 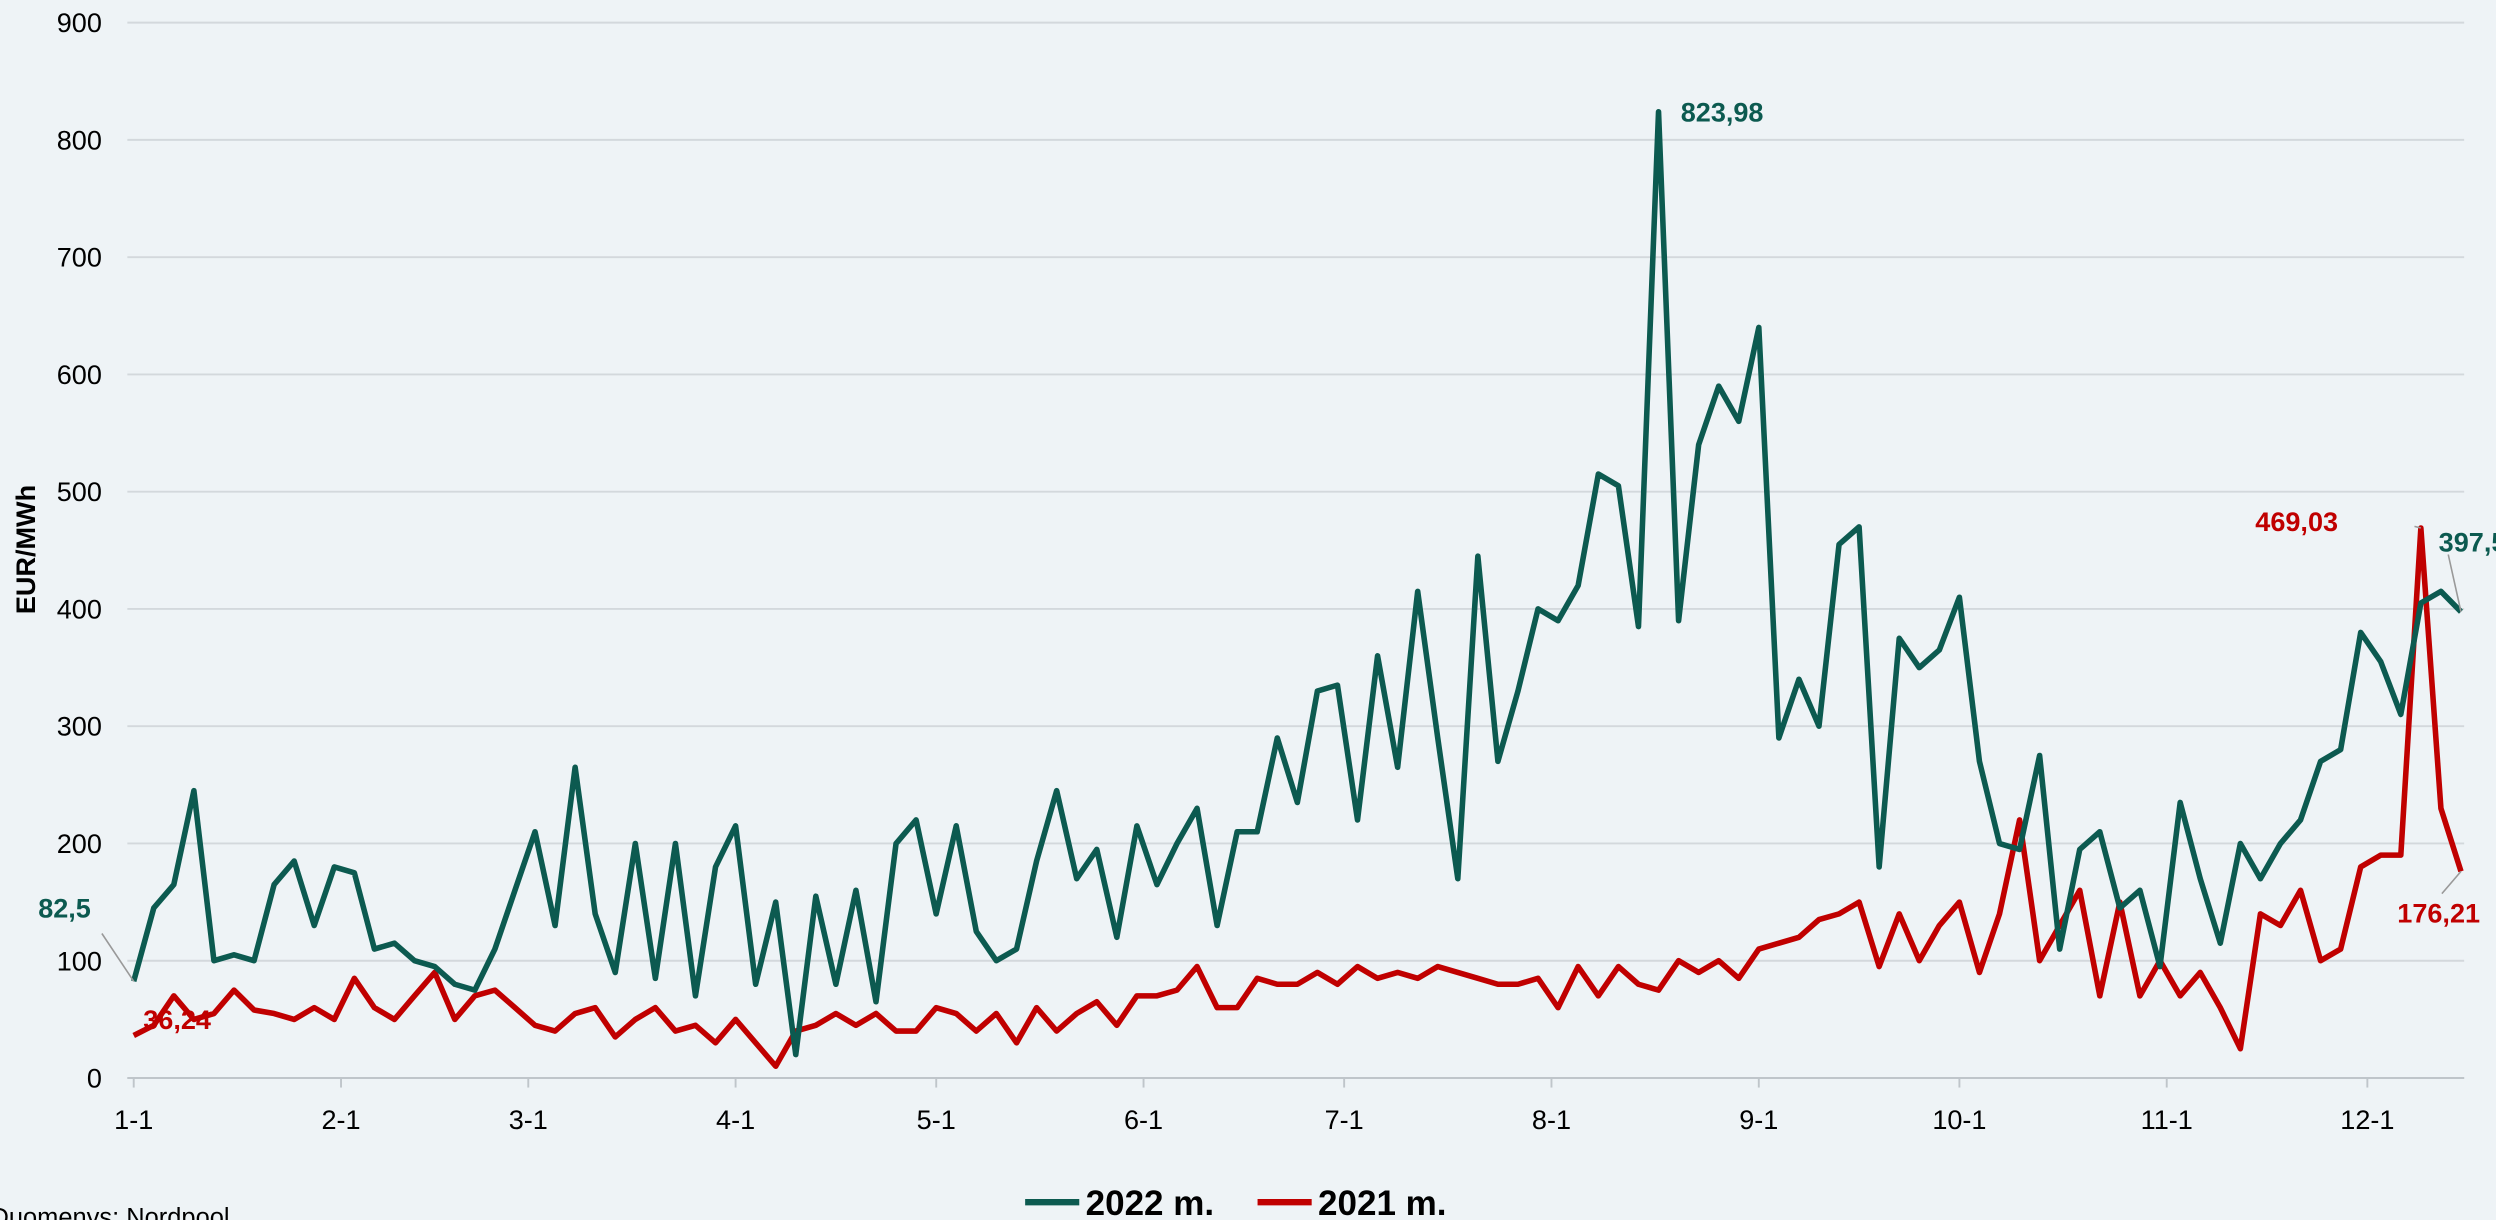 I want to click on y-tick-label: 600, so click(x=79, y=375).